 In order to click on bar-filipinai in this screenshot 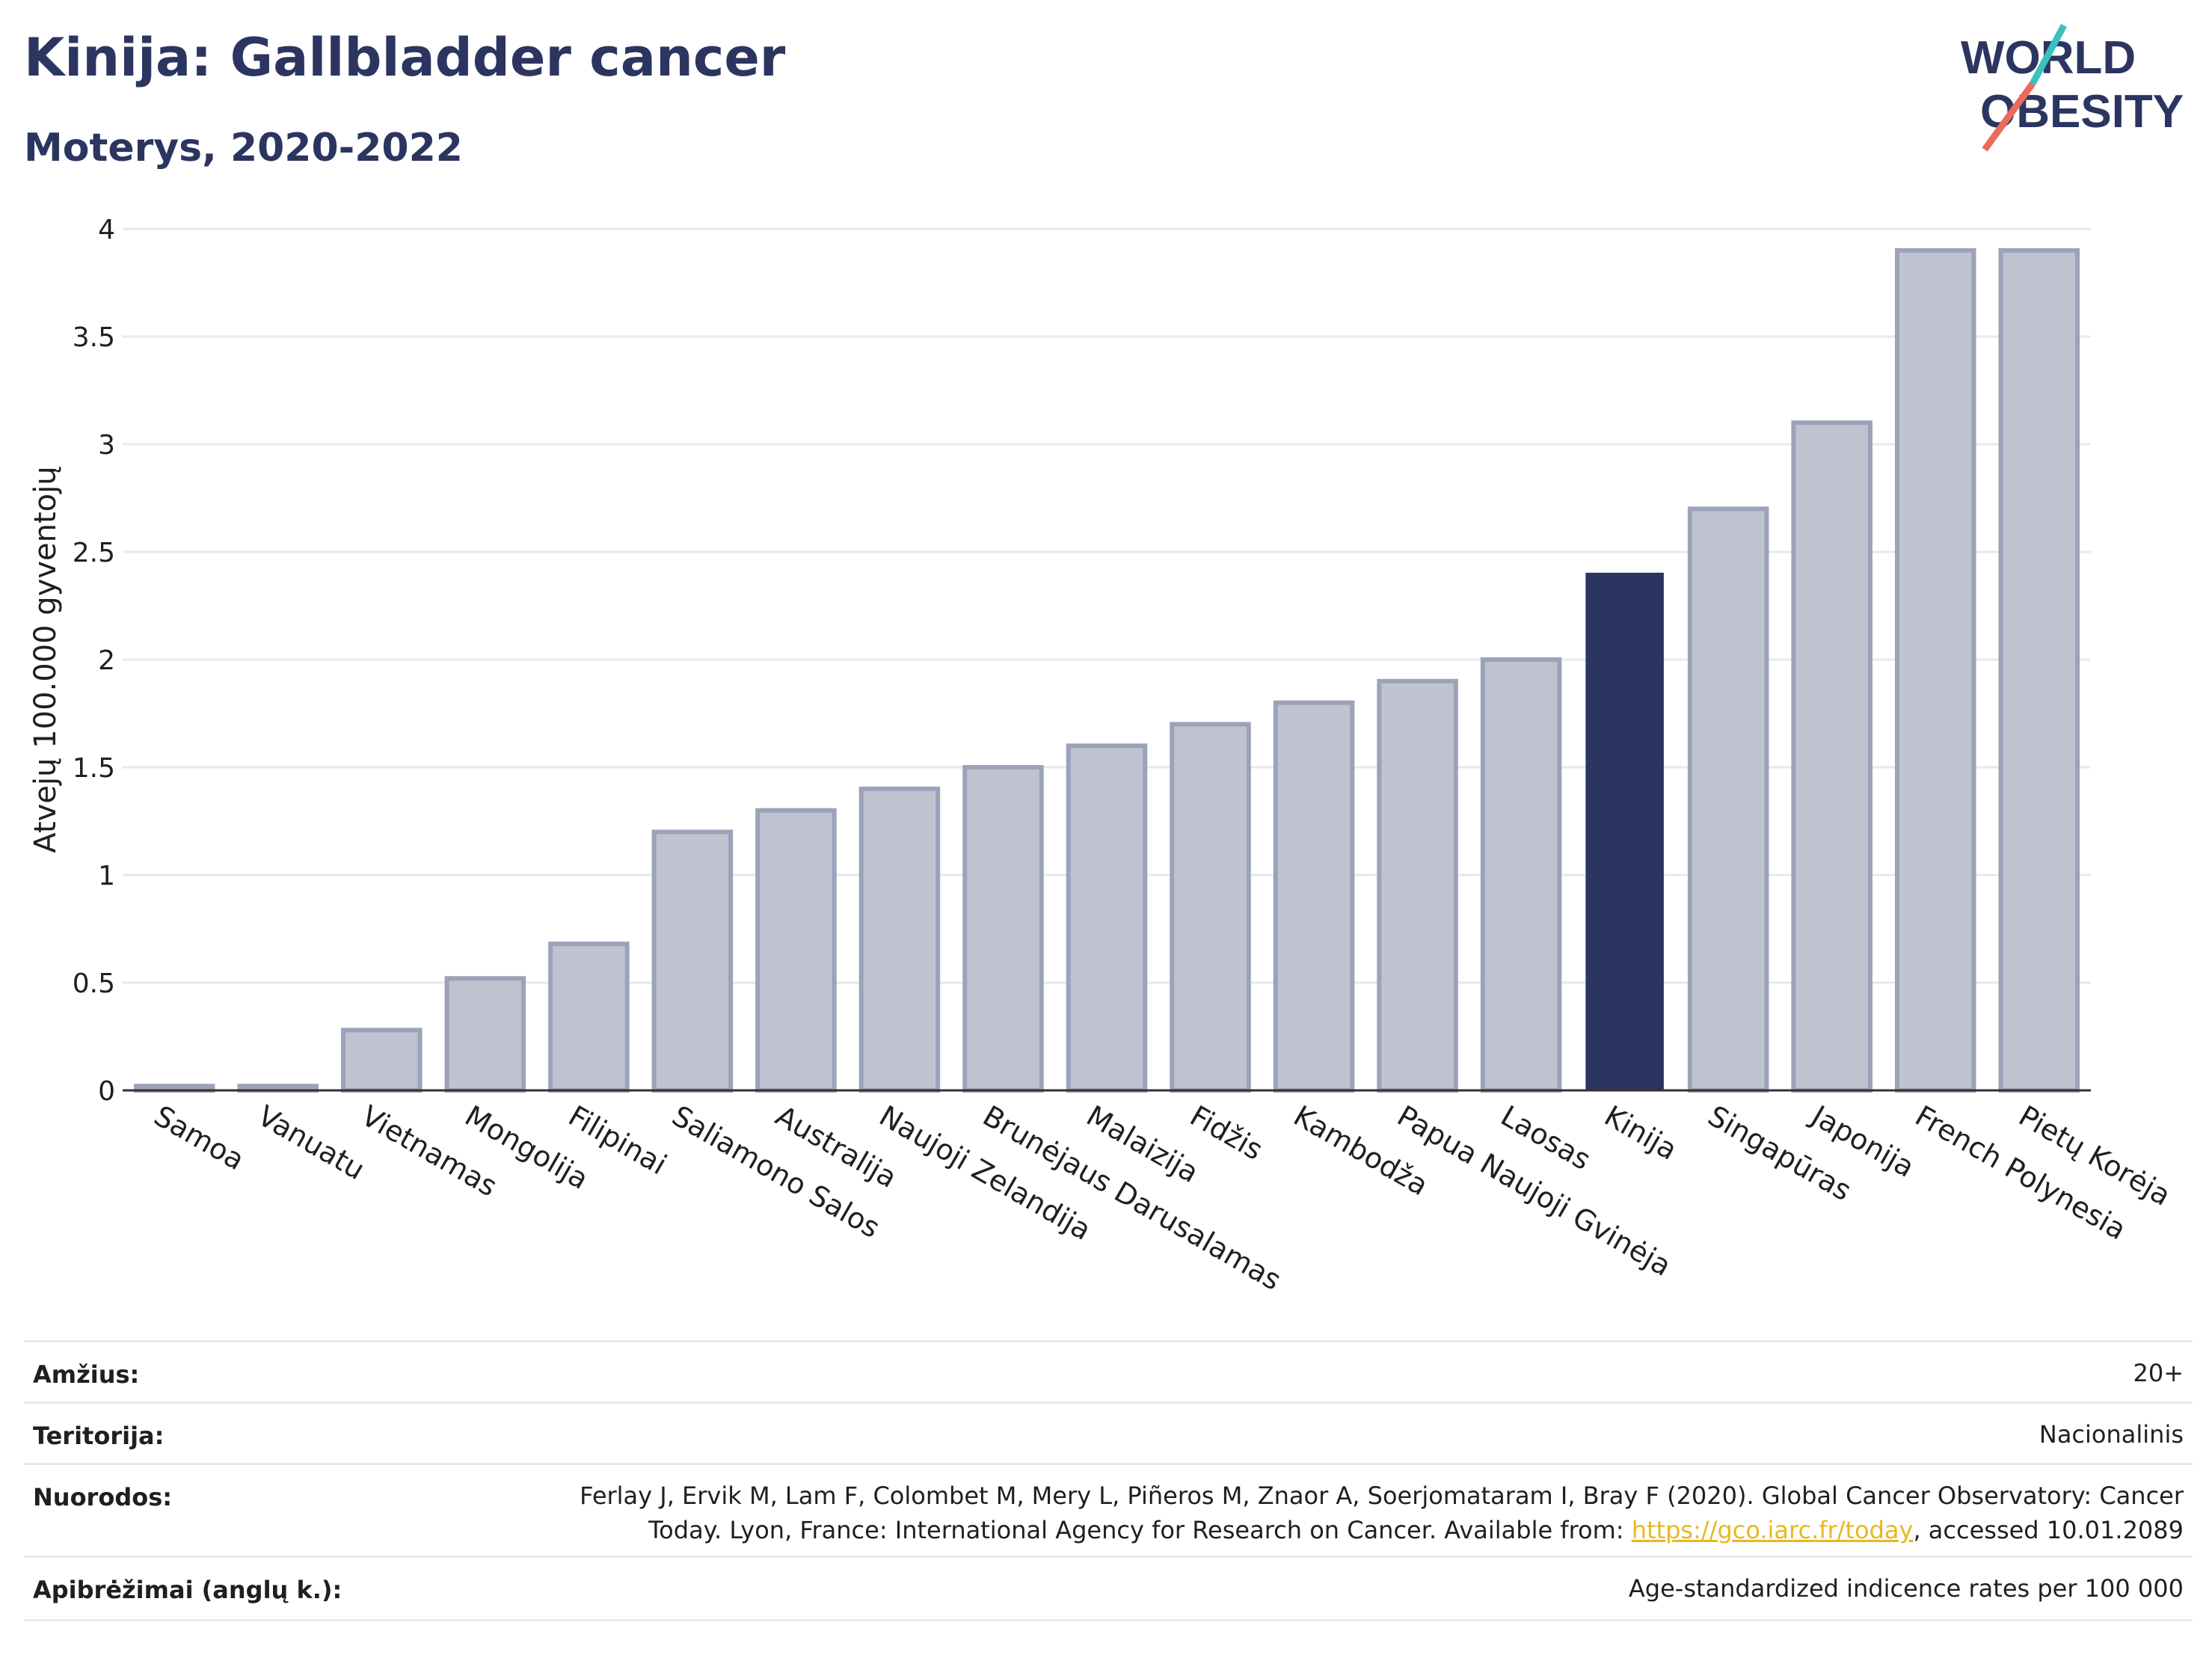, I will do `click(589, 1017)`.